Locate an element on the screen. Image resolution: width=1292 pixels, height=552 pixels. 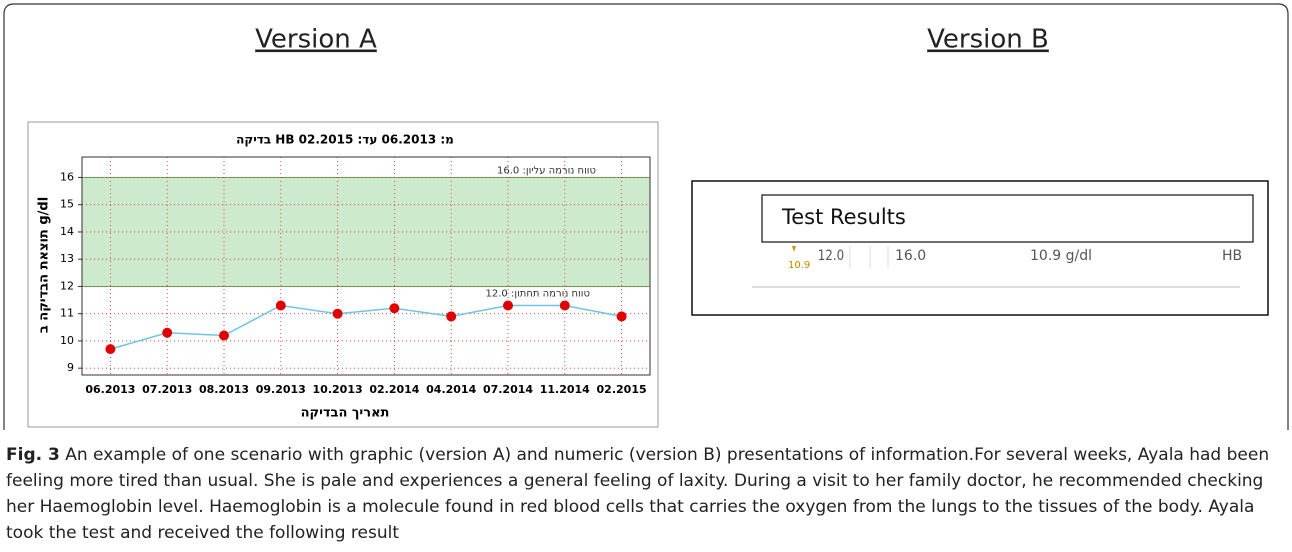
caption-label: Fig. 3 is located at coordinates (33, 455).